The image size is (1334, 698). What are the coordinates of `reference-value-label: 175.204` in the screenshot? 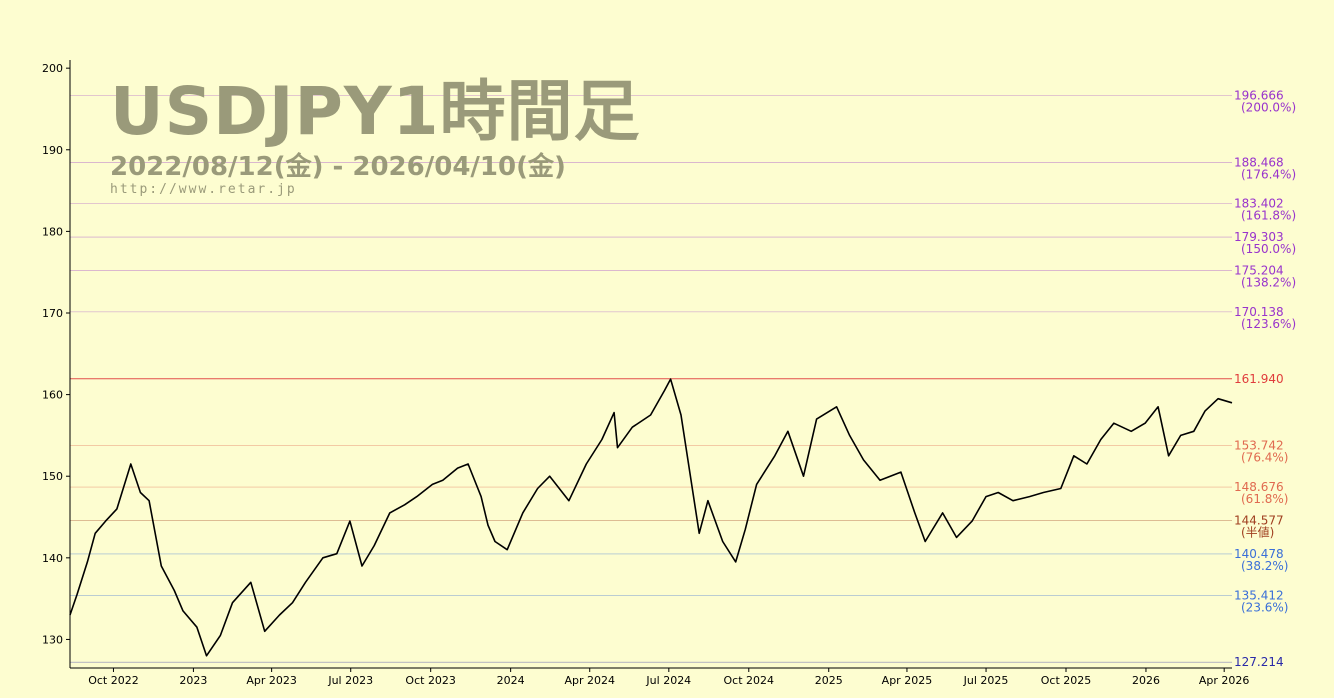 It's located at (1259, 271).